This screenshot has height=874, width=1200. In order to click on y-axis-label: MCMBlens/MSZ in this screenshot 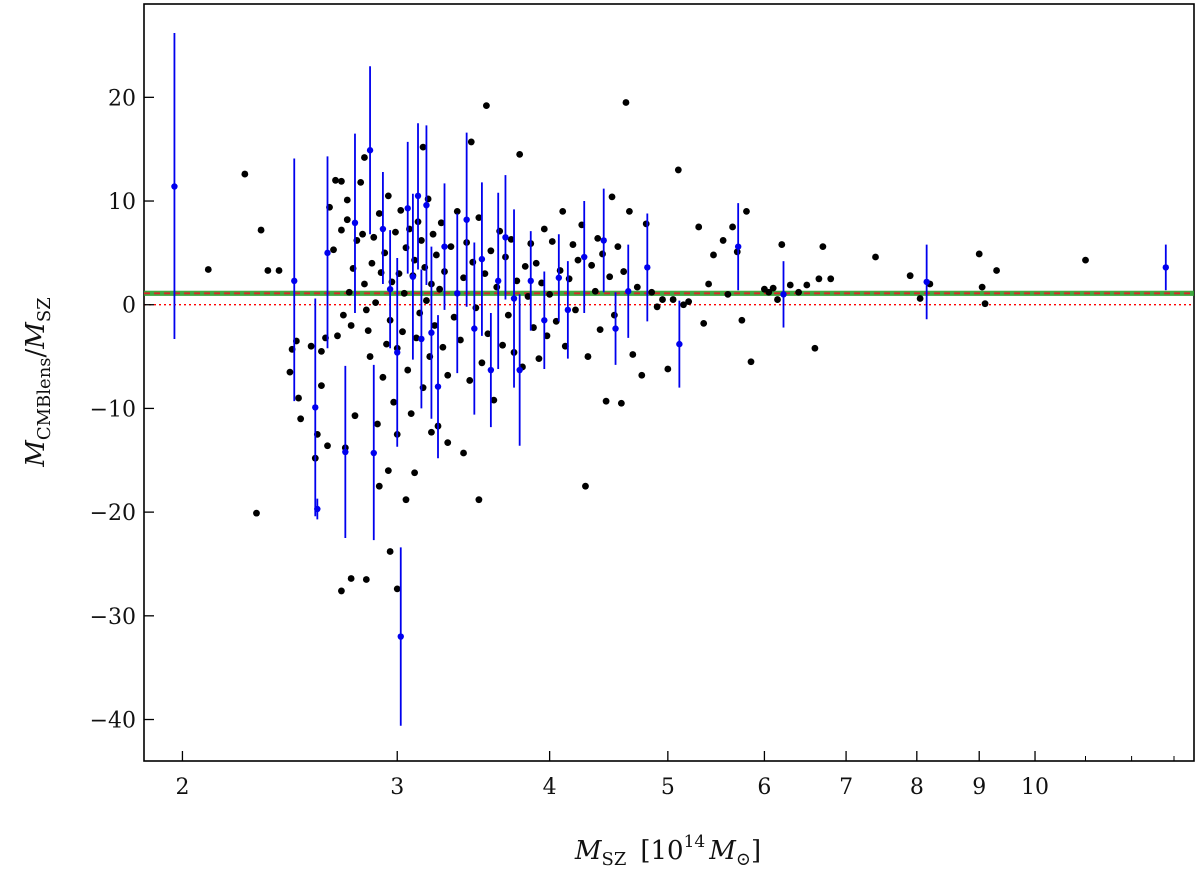, I will do `click(38, 382)`.